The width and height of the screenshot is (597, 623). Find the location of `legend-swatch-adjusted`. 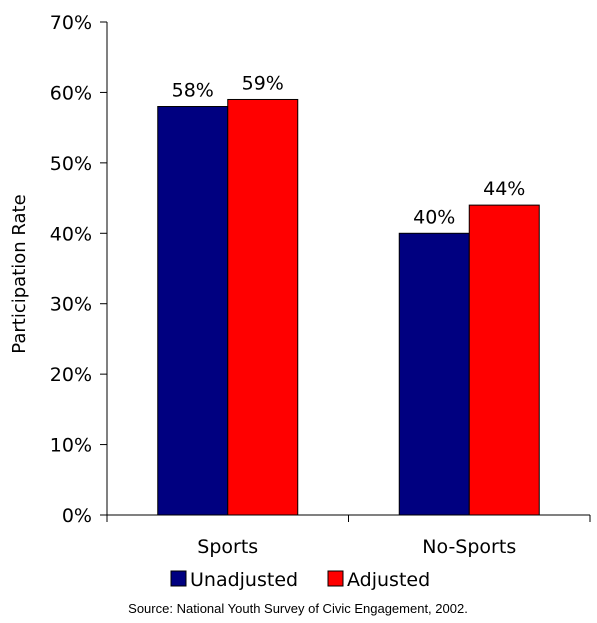

legend-swatch-adjusted is located at coordinates (335, 578).